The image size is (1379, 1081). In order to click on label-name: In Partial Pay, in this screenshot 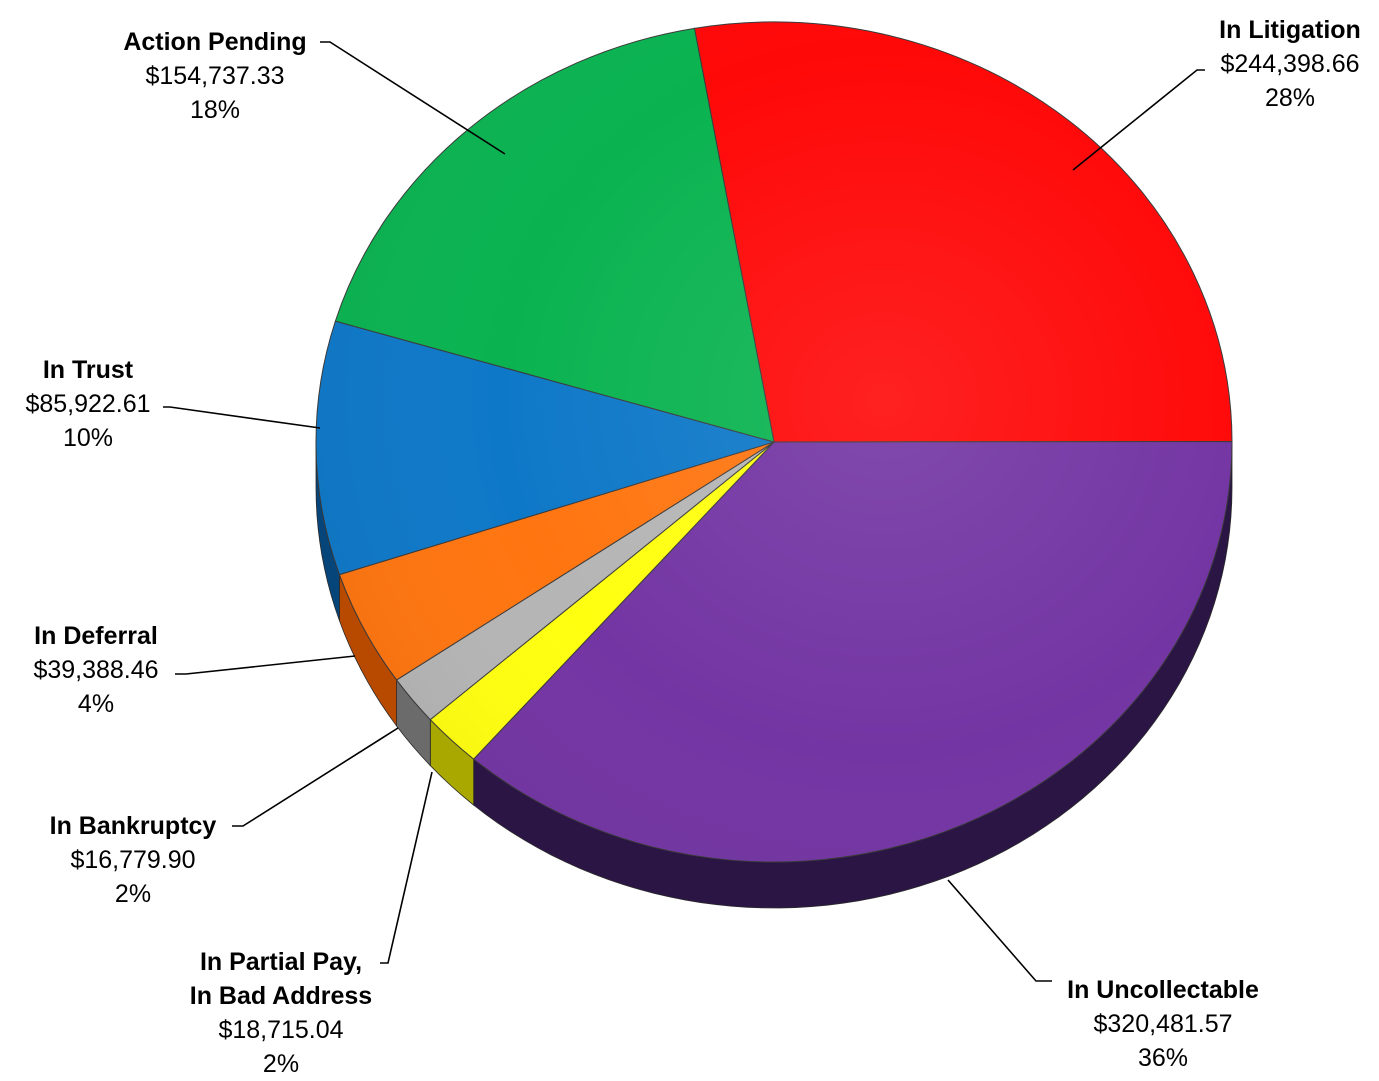, I will do `click(281, 962)`.